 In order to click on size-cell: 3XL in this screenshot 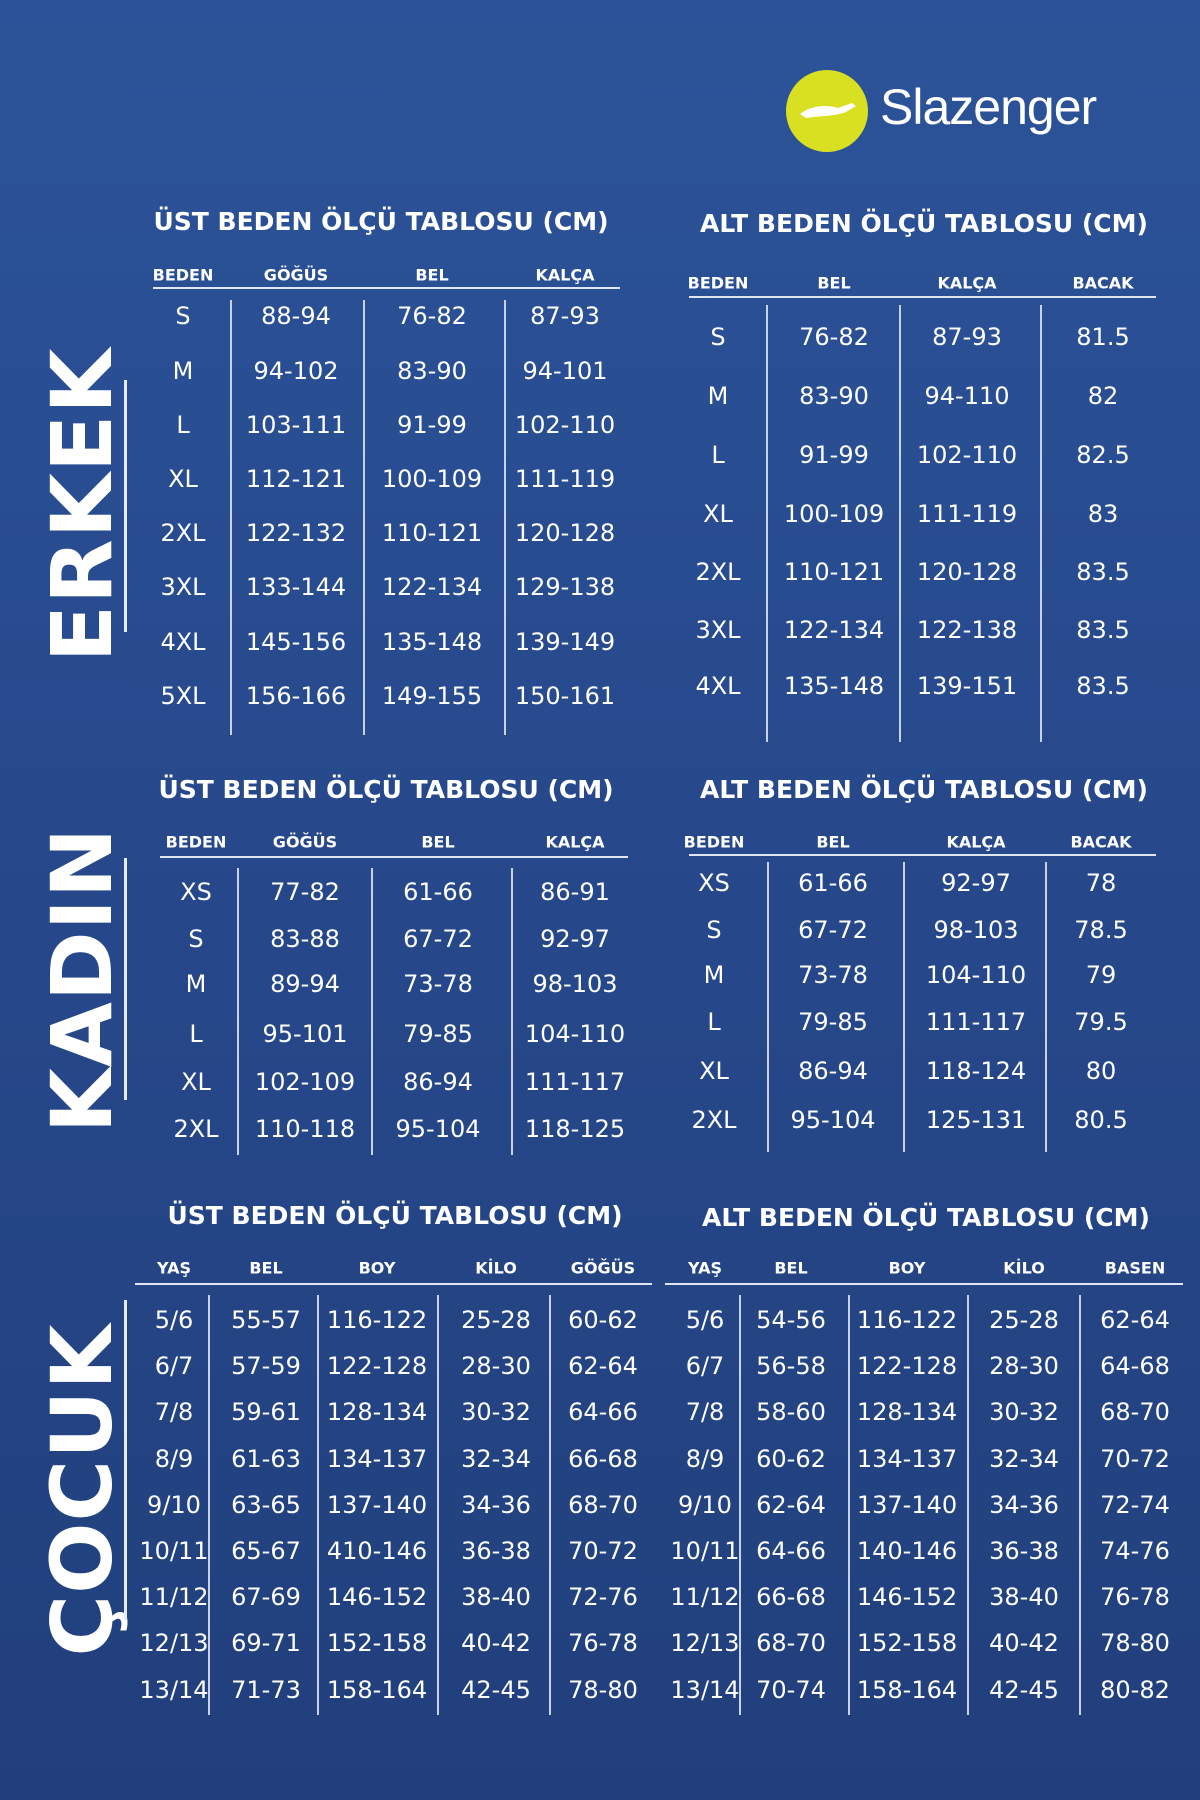, I will do `click(183, 587)`.